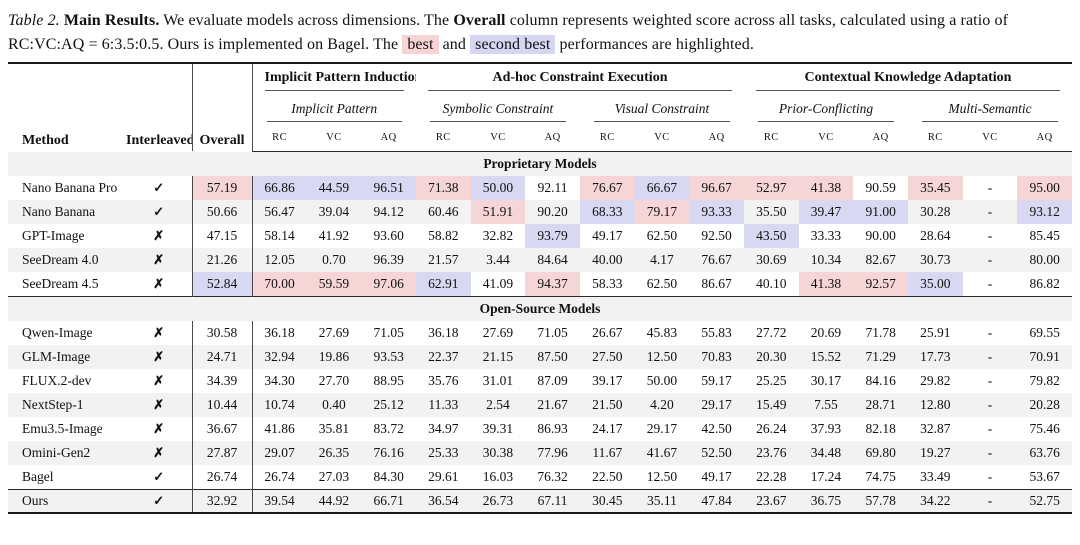 The width and height of the screenshot is (1080, 545). I want to click on group-header: Implicit Pattern Induction, so click(334, 78).